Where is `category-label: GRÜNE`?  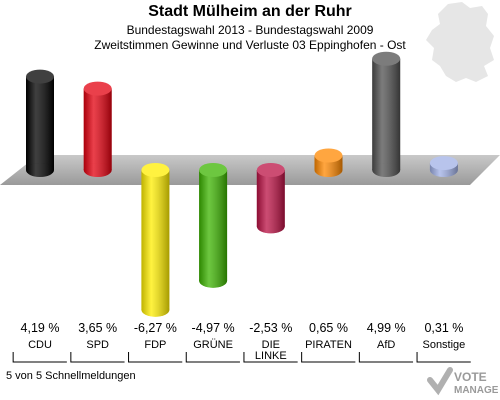
category-label: GRÜNE is located at coordinates (213, 345).